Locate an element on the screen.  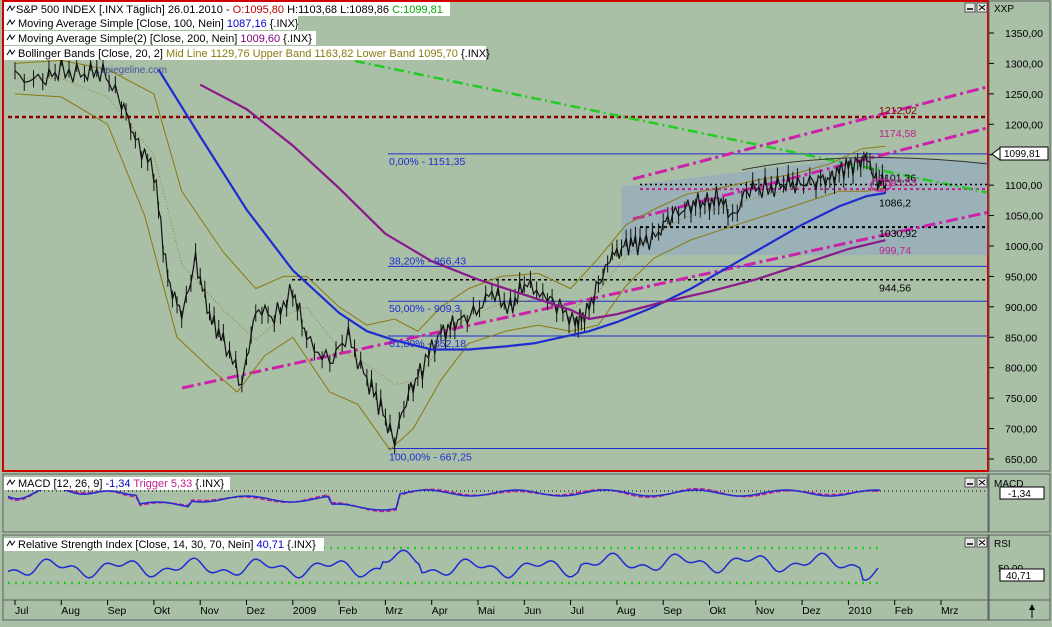
y-tick-label: 1250,00 is located at coordinates (1024, 95).